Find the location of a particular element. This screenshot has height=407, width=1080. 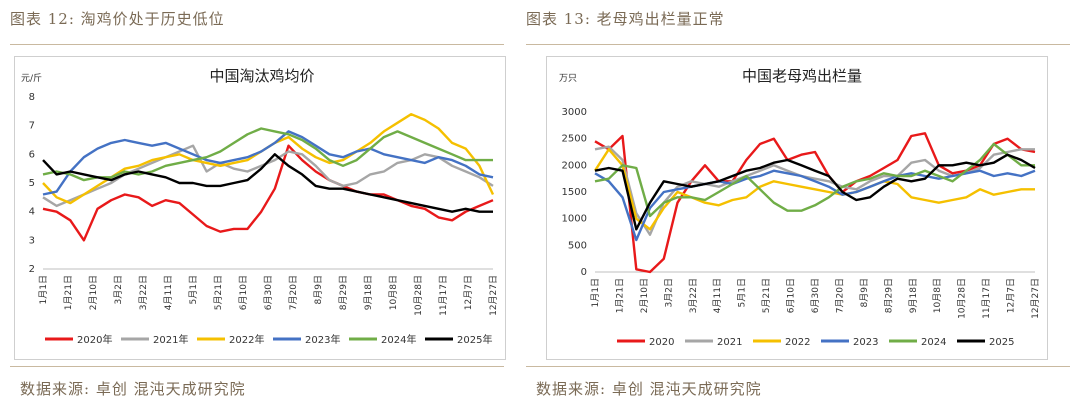

left-x-tick-label: 8月29日 is located at coordinates (343, 292).